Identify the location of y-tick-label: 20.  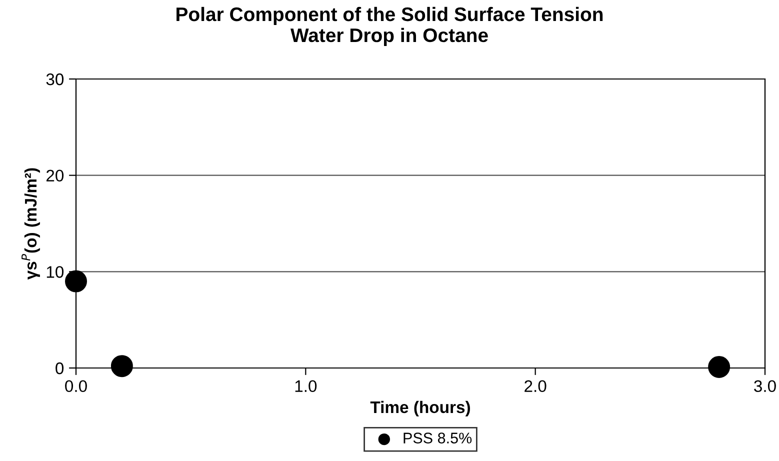
(55, 176).